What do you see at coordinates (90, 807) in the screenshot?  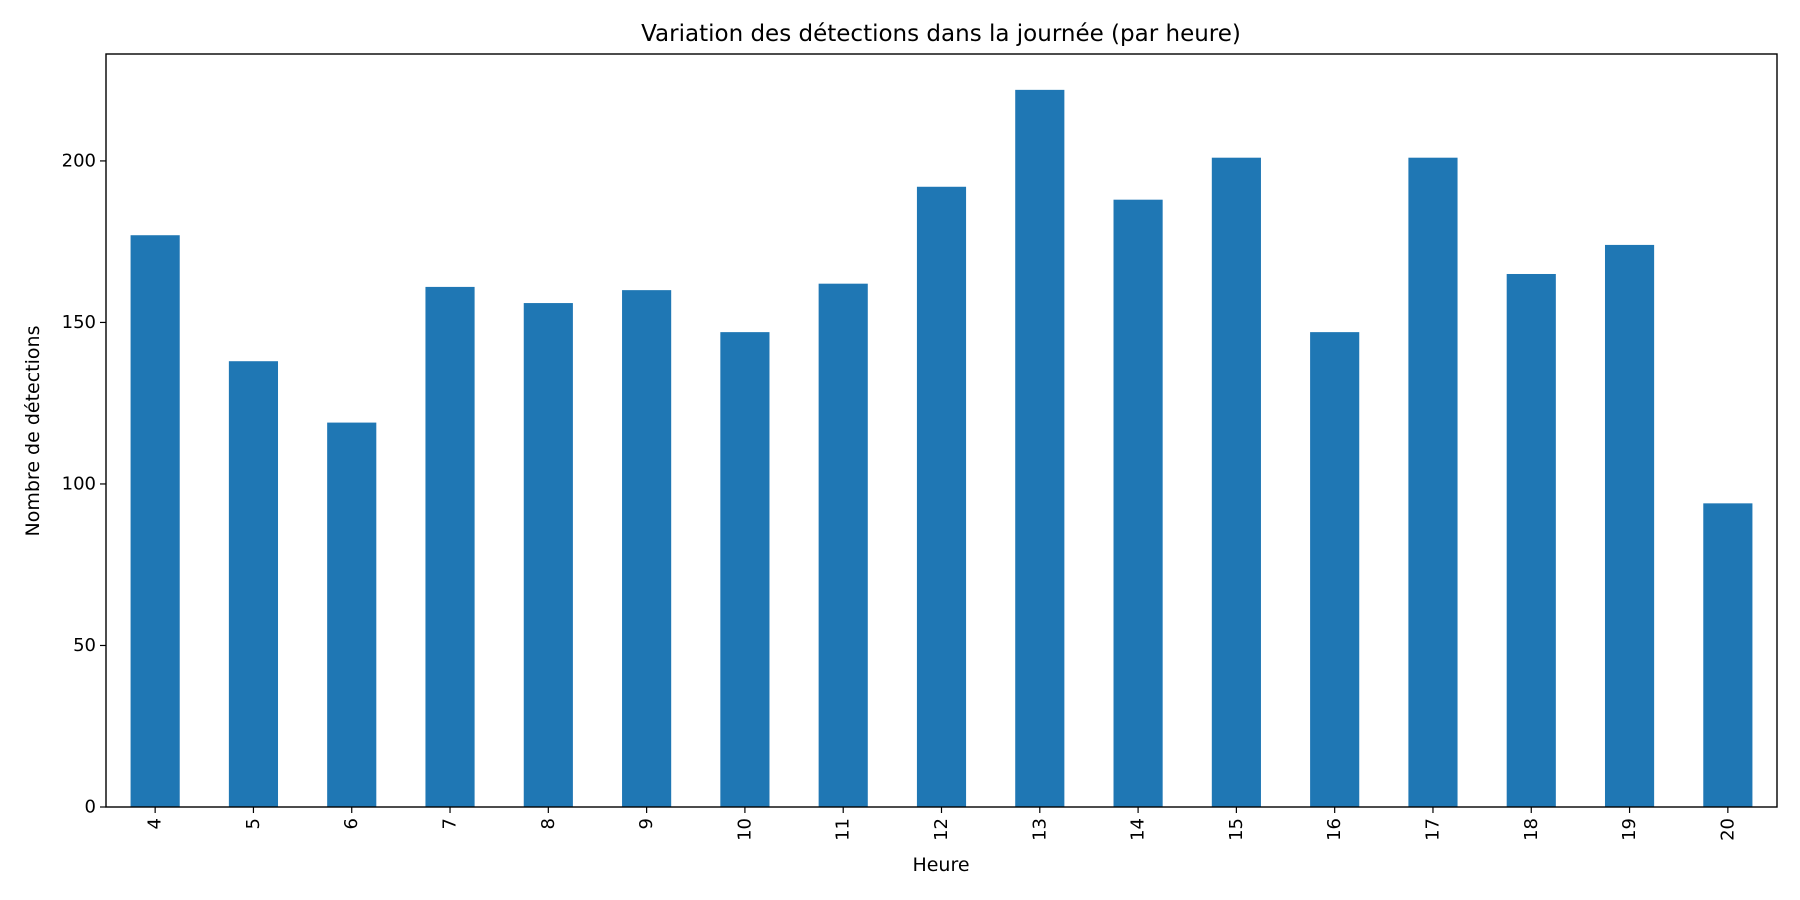 I see `y-tick-label: 0` at bounding box center [90, 807].